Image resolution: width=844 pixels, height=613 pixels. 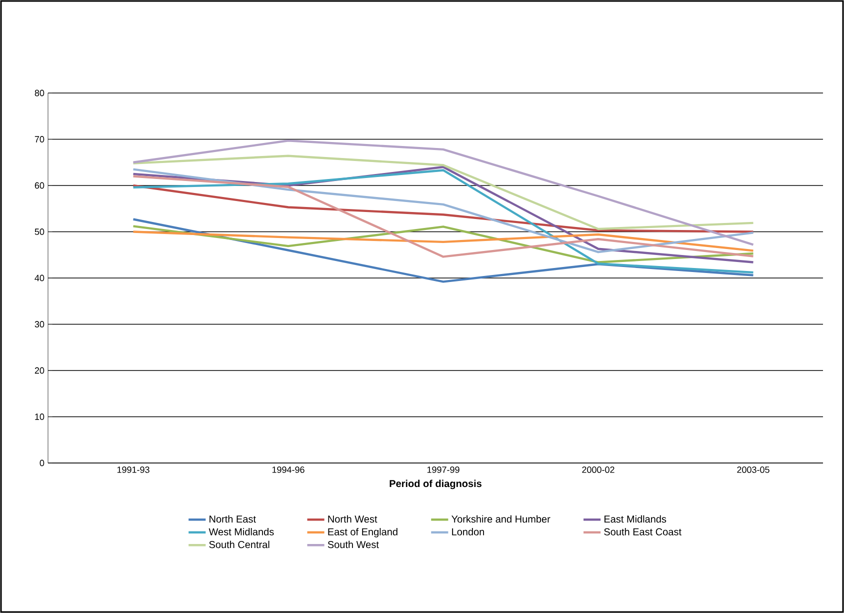 I want to click on legend-label: East of England, so click(x=363, y=533).